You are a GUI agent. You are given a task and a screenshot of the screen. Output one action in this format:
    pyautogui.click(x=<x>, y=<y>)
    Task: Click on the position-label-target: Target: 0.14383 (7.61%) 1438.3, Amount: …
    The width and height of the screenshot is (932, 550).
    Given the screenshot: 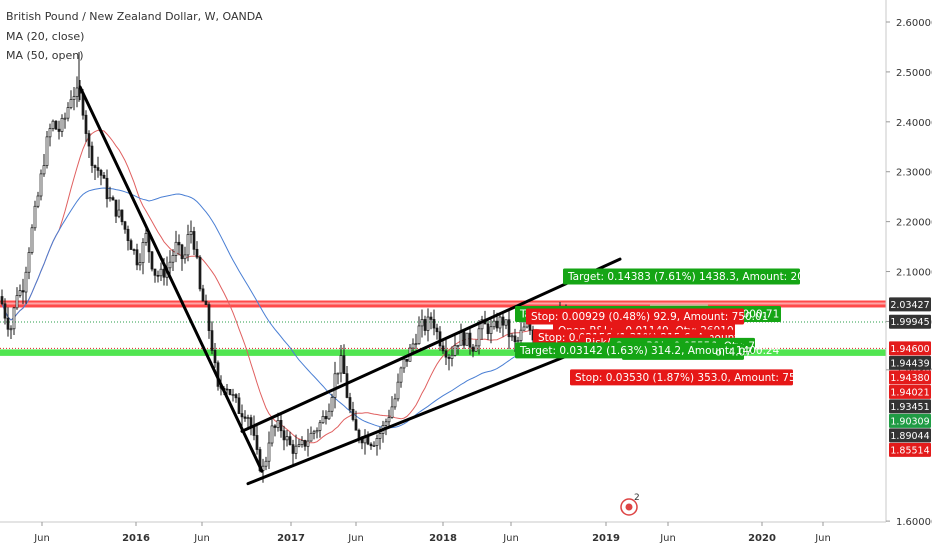 What is the action you would take?
    pyautogui.click(x=695, y=276)
    